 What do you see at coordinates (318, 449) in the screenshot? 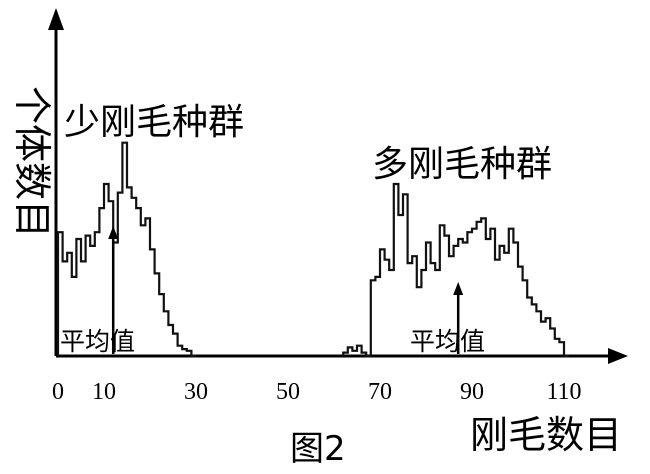
I see `figure-caption: 图2` at bounding box center [318, 449].